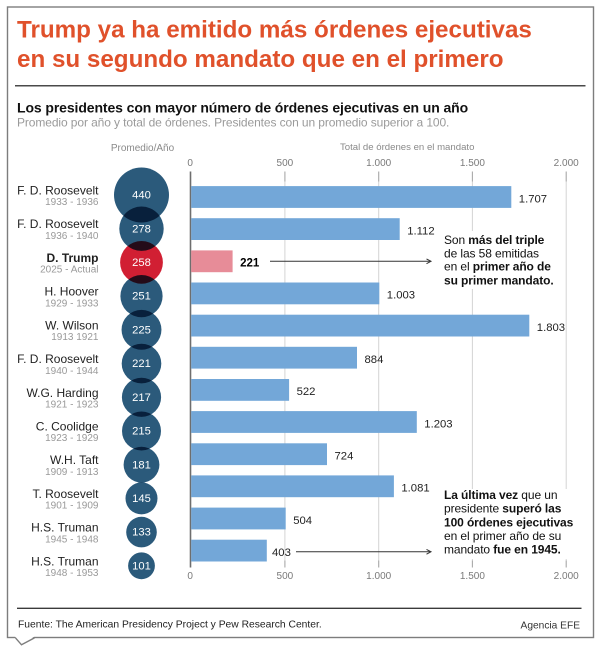 The image size is (600, 651). I want to click on svg-text: D. Trump, so click(72, 258).